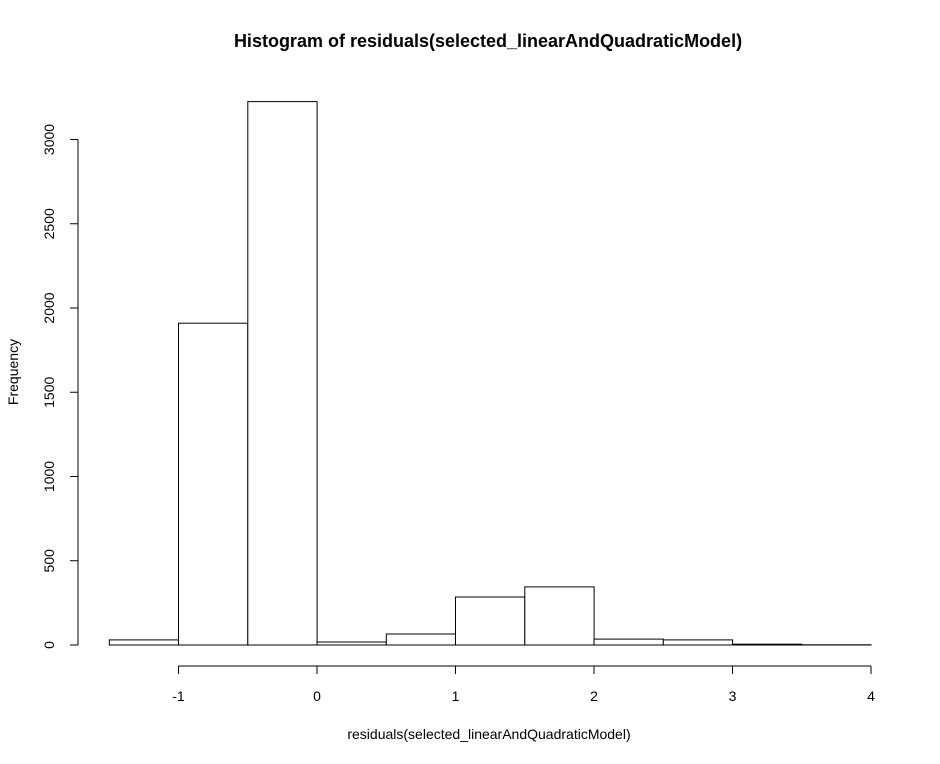  Describe the element at coordinates (49, 139) in the screenshot. I see `y-tick-label: 3000` at that location.